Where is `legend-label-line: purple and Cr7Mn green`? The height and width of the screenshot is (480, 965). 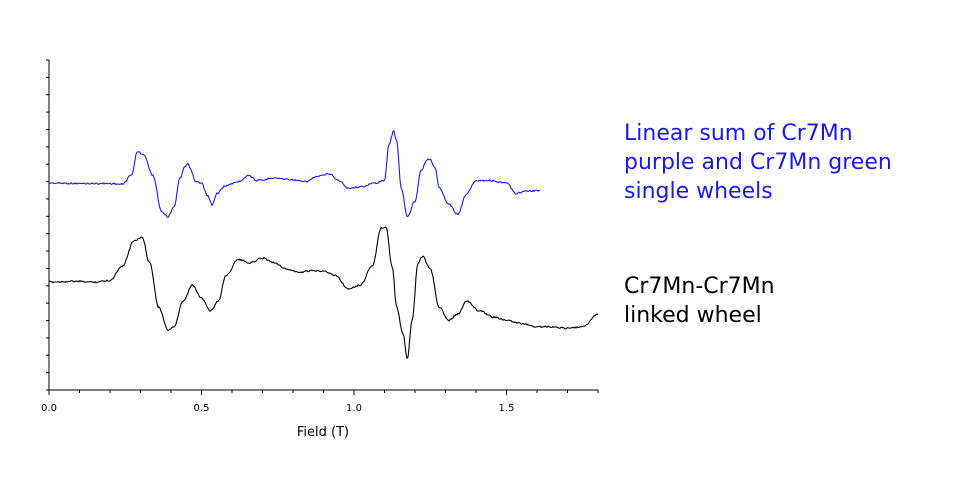
legend-label-line: purple and Cr7Mn green is located at coordinates (758, 162).